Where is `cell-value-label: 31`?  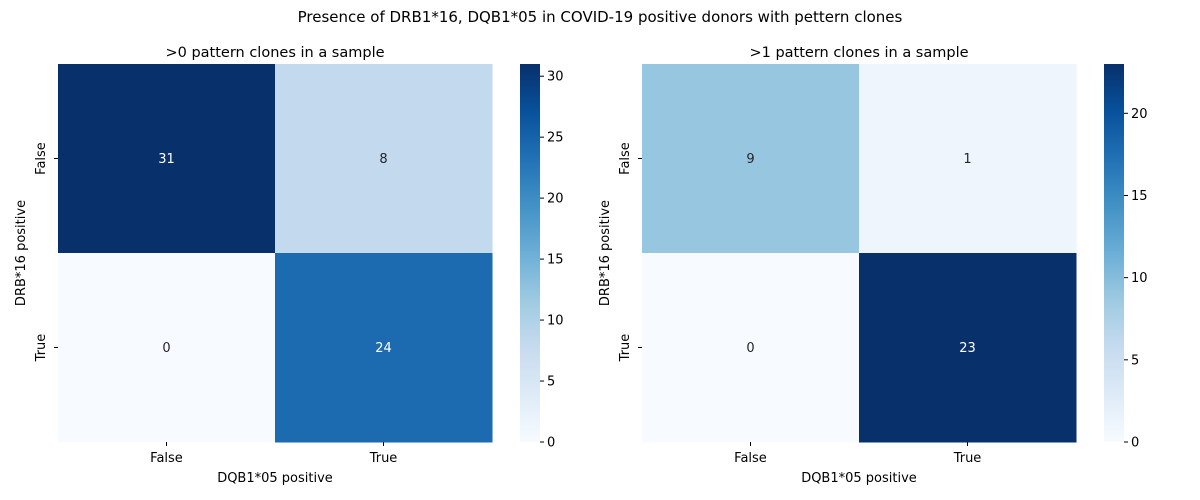 cell-value-label: 31 is located at coordinates (166, 159).